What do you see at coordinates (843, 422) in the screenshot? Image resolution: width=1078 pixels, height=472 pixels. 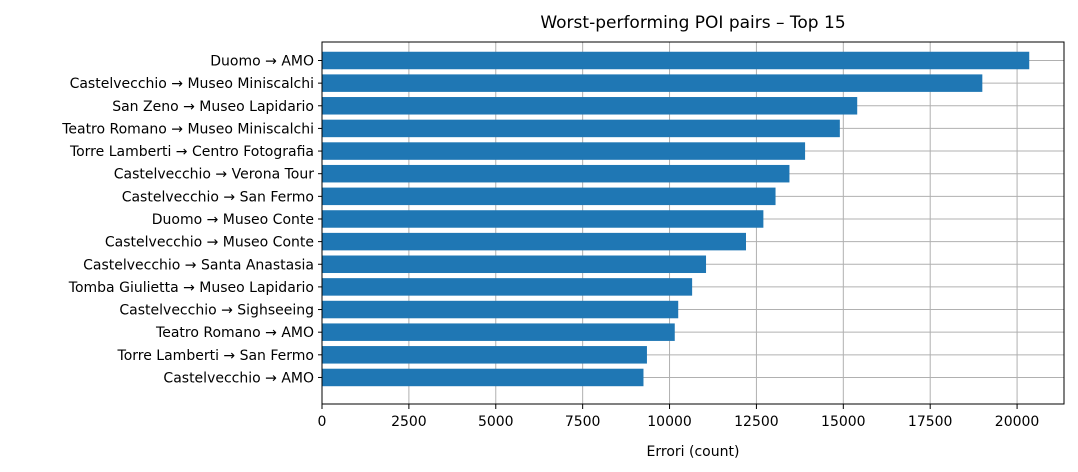 I see `x-tick-label: 15000` at bounding box center [843, 422].